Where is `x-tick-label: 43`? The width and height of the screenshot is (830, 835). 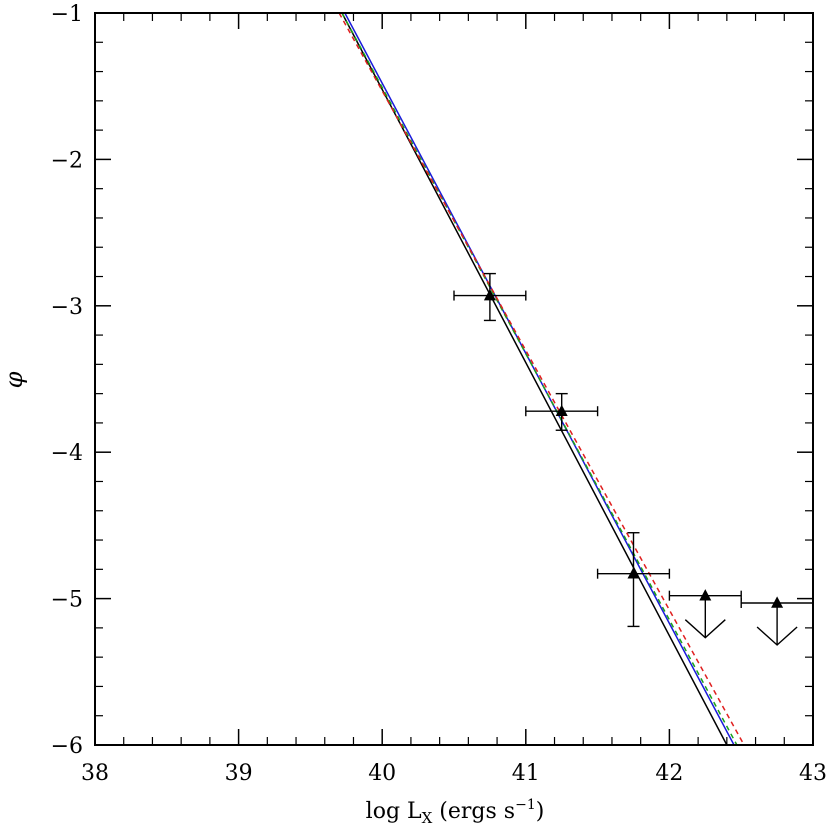 x-tick-label: 43 is located at coordinates (813, 773).